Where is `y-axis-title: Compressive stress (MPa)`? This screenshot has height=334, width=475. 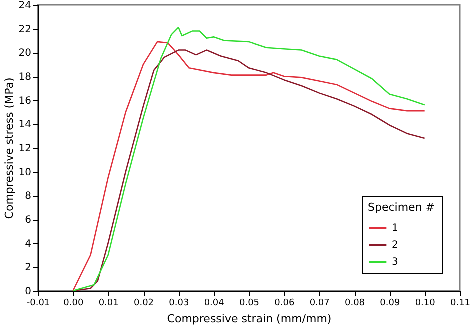
y-axis-title: Compressive stress (MPa) is located at coordinates (9, 149).